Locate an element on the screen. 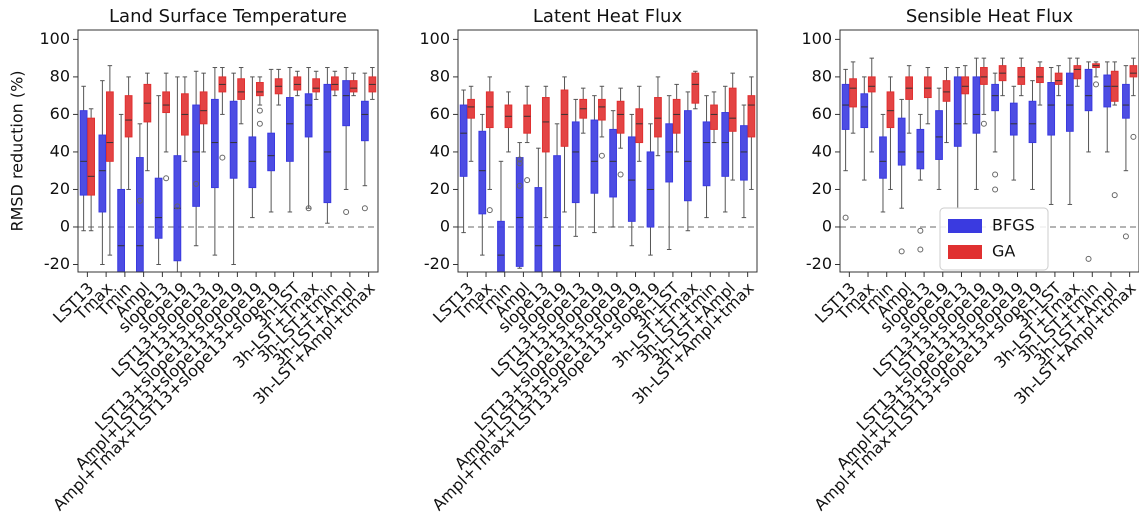 This screenshot has width=1139, height=526. panel-title: Sensible Heat Flux is located at coordinates (990, 16).